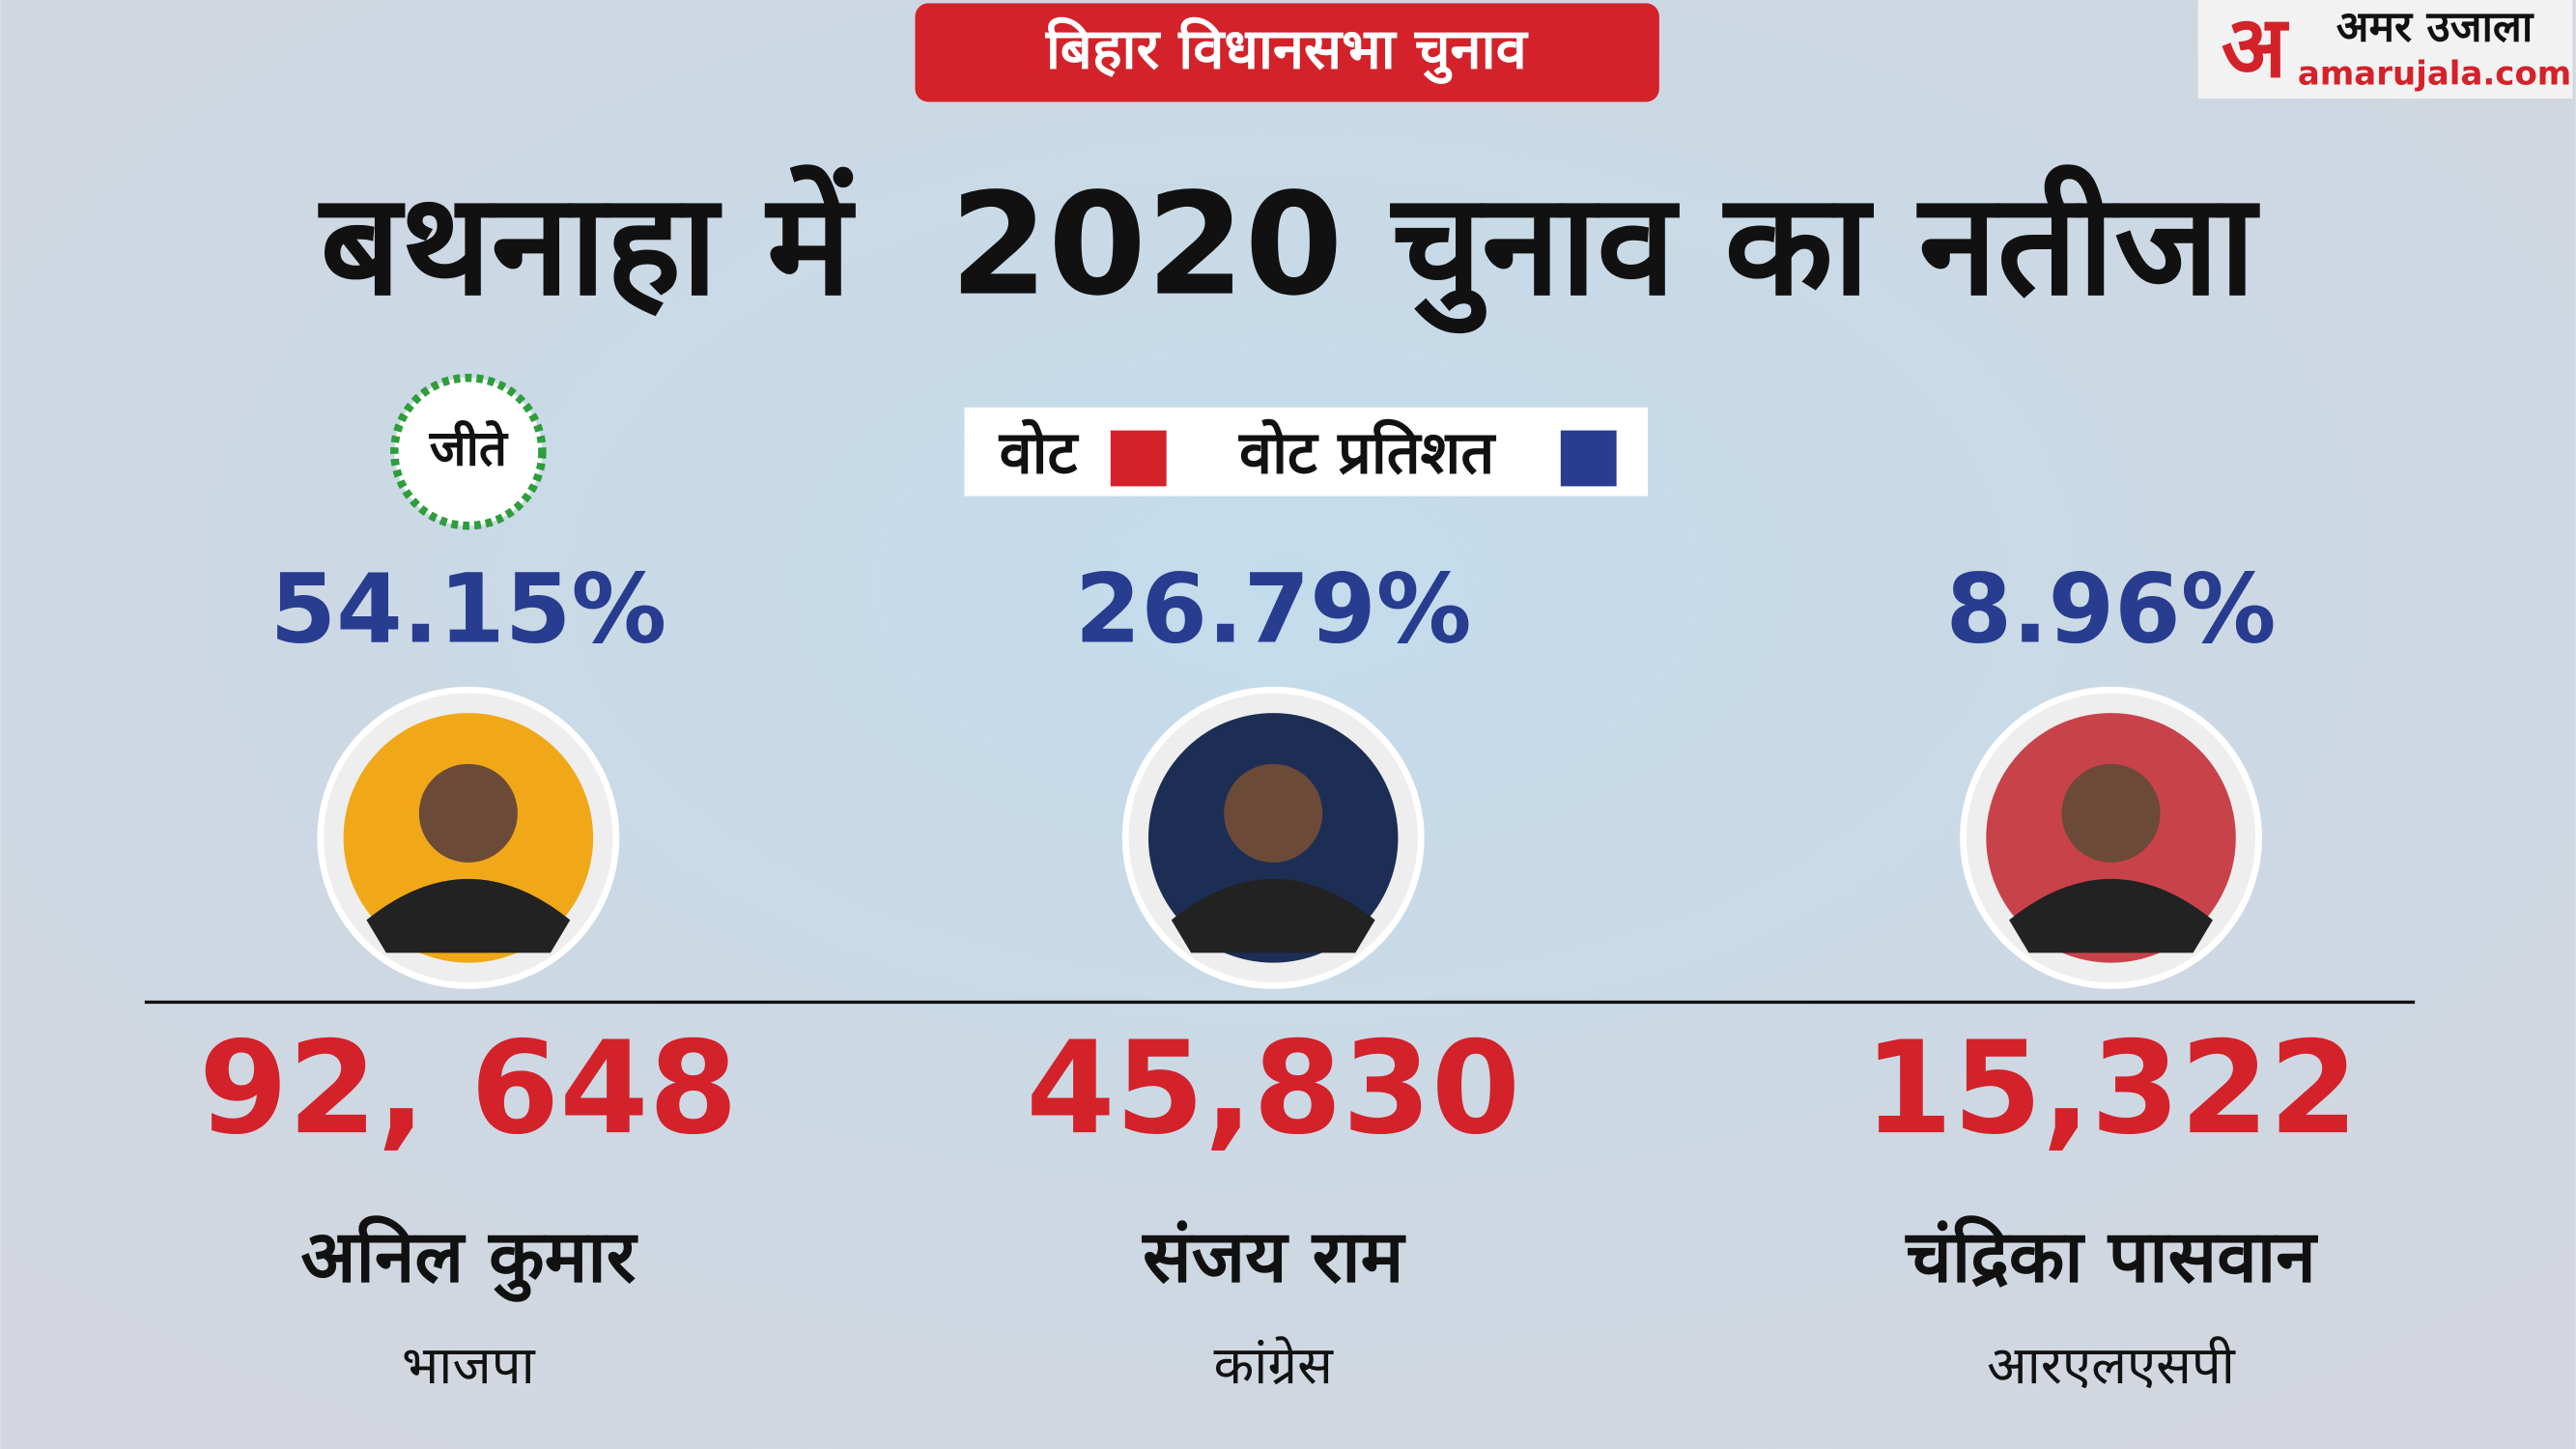 The image size is (2576, 1449). What do you see at coordinates (2110, 610) in the screenshot?
I see `vote-percent: 8.96%` at bounding box center [2110, 610].